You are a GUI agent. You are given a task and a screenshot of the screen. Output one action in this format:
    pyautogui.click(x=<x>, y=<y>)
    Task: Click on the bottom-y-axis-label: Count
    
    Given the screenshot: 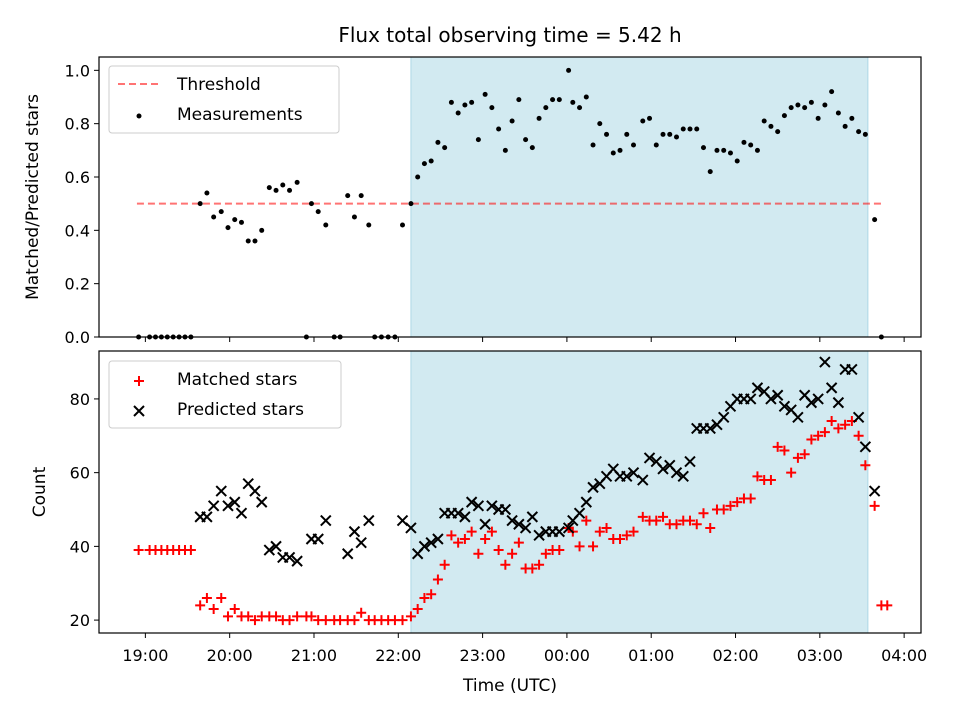 What is the action you would take?
    pyautogui.click(x=40, y=491)
    